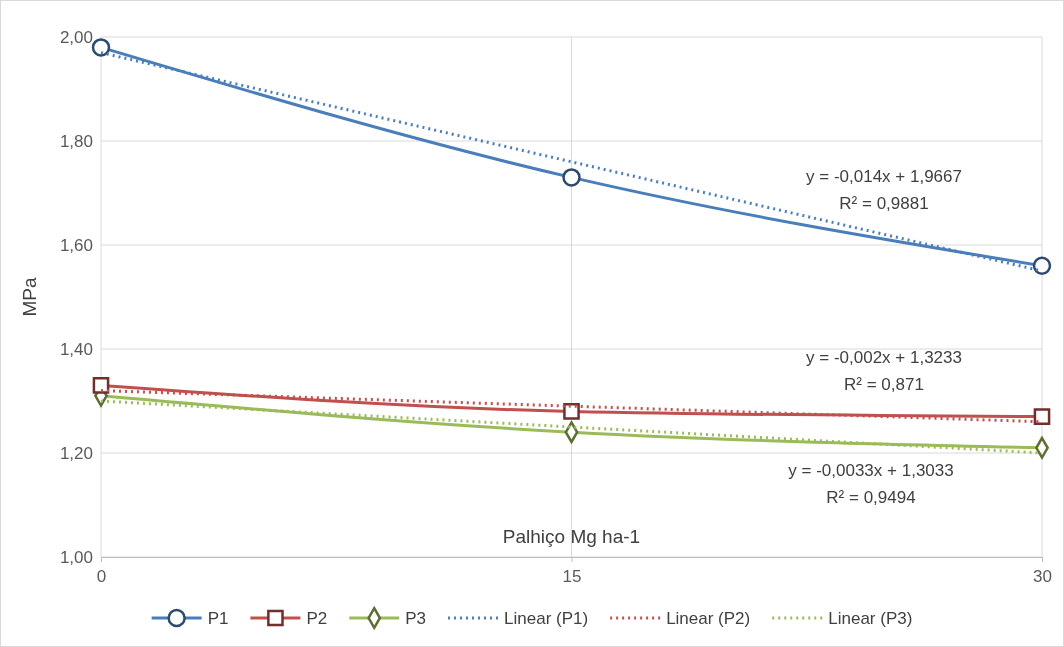 Image resolution: width=1064 pixels, height=647 pixels. I want to click on legend-label: Linear (P2), so click(708, 618).